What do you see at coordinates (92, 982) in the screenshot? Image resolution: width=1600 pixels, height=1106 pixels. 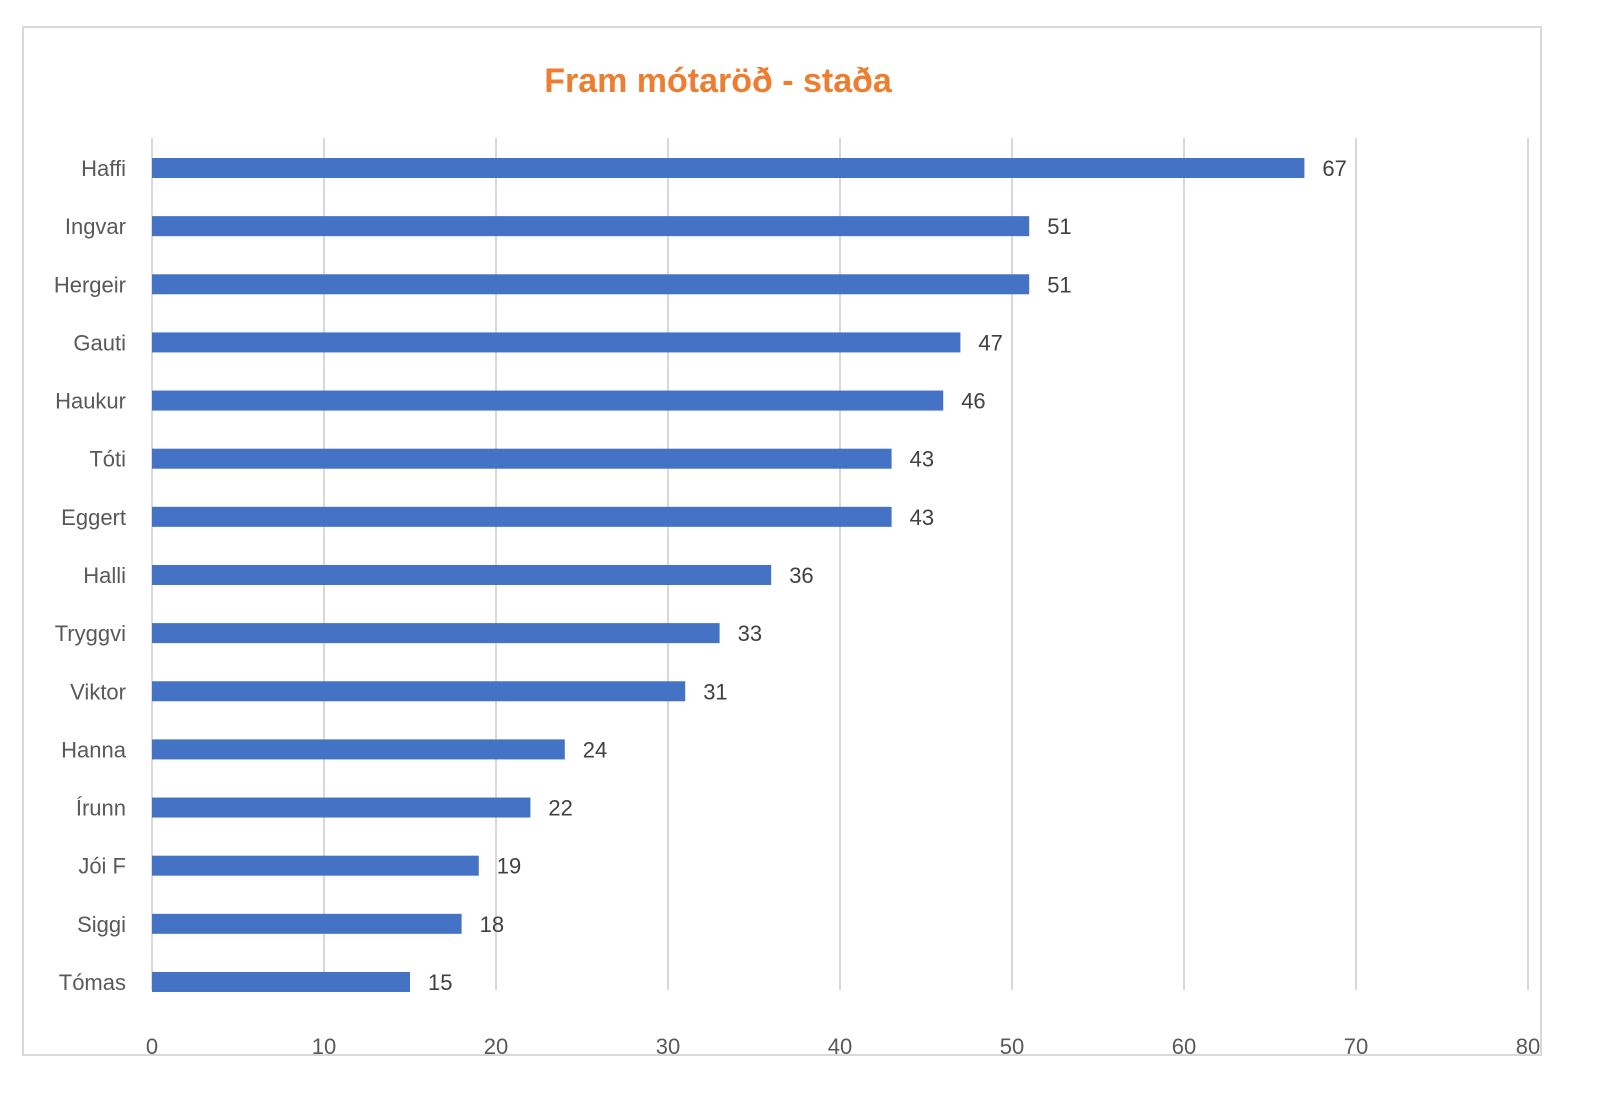 I see `category-label: Tómas` at bounding box center [92, 982].